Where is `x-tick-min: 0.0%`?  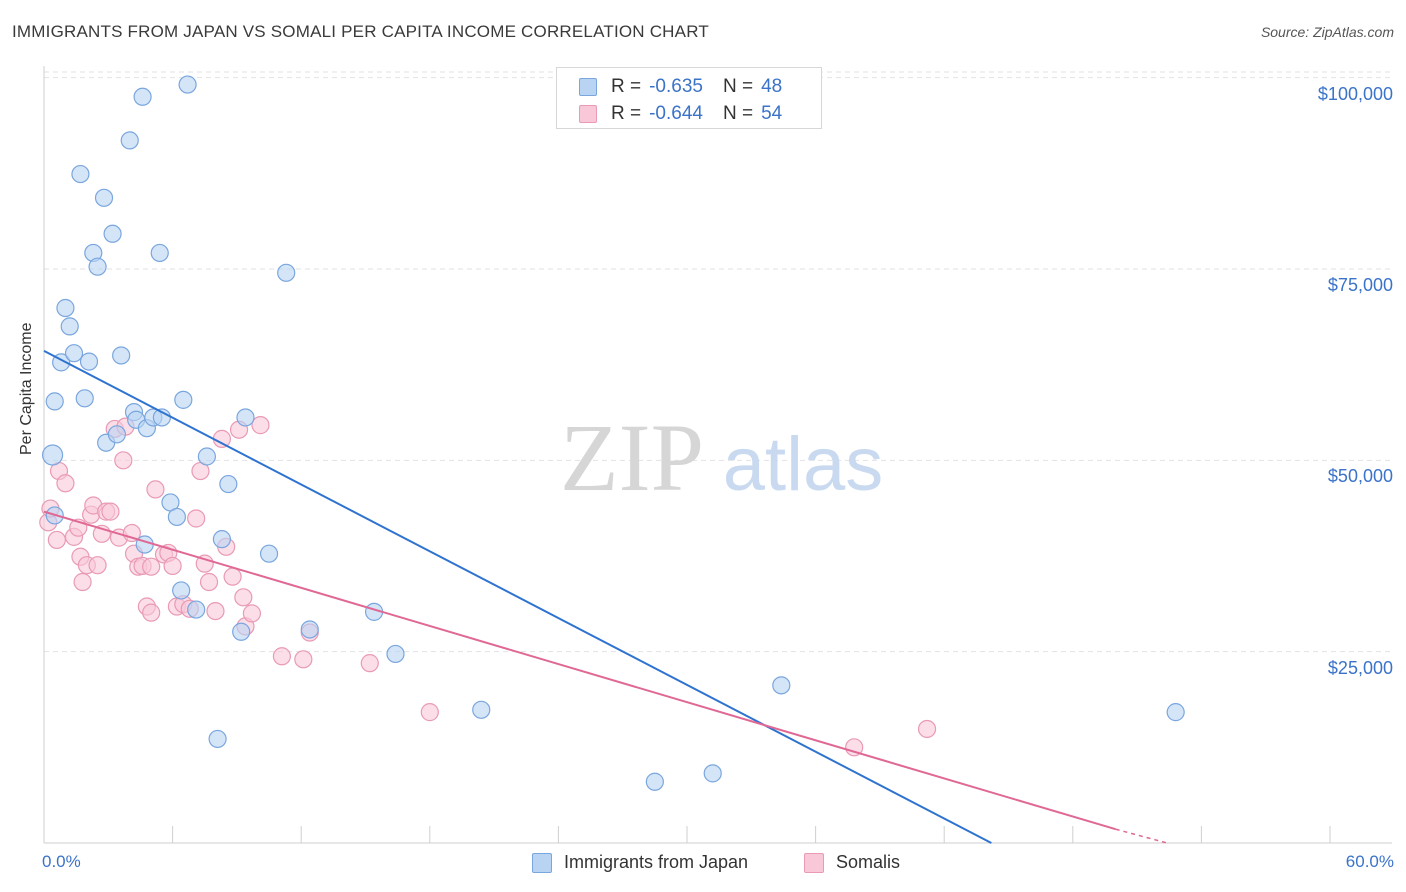
x-tick-min: 0.0% is located at coordinates (61, 861).